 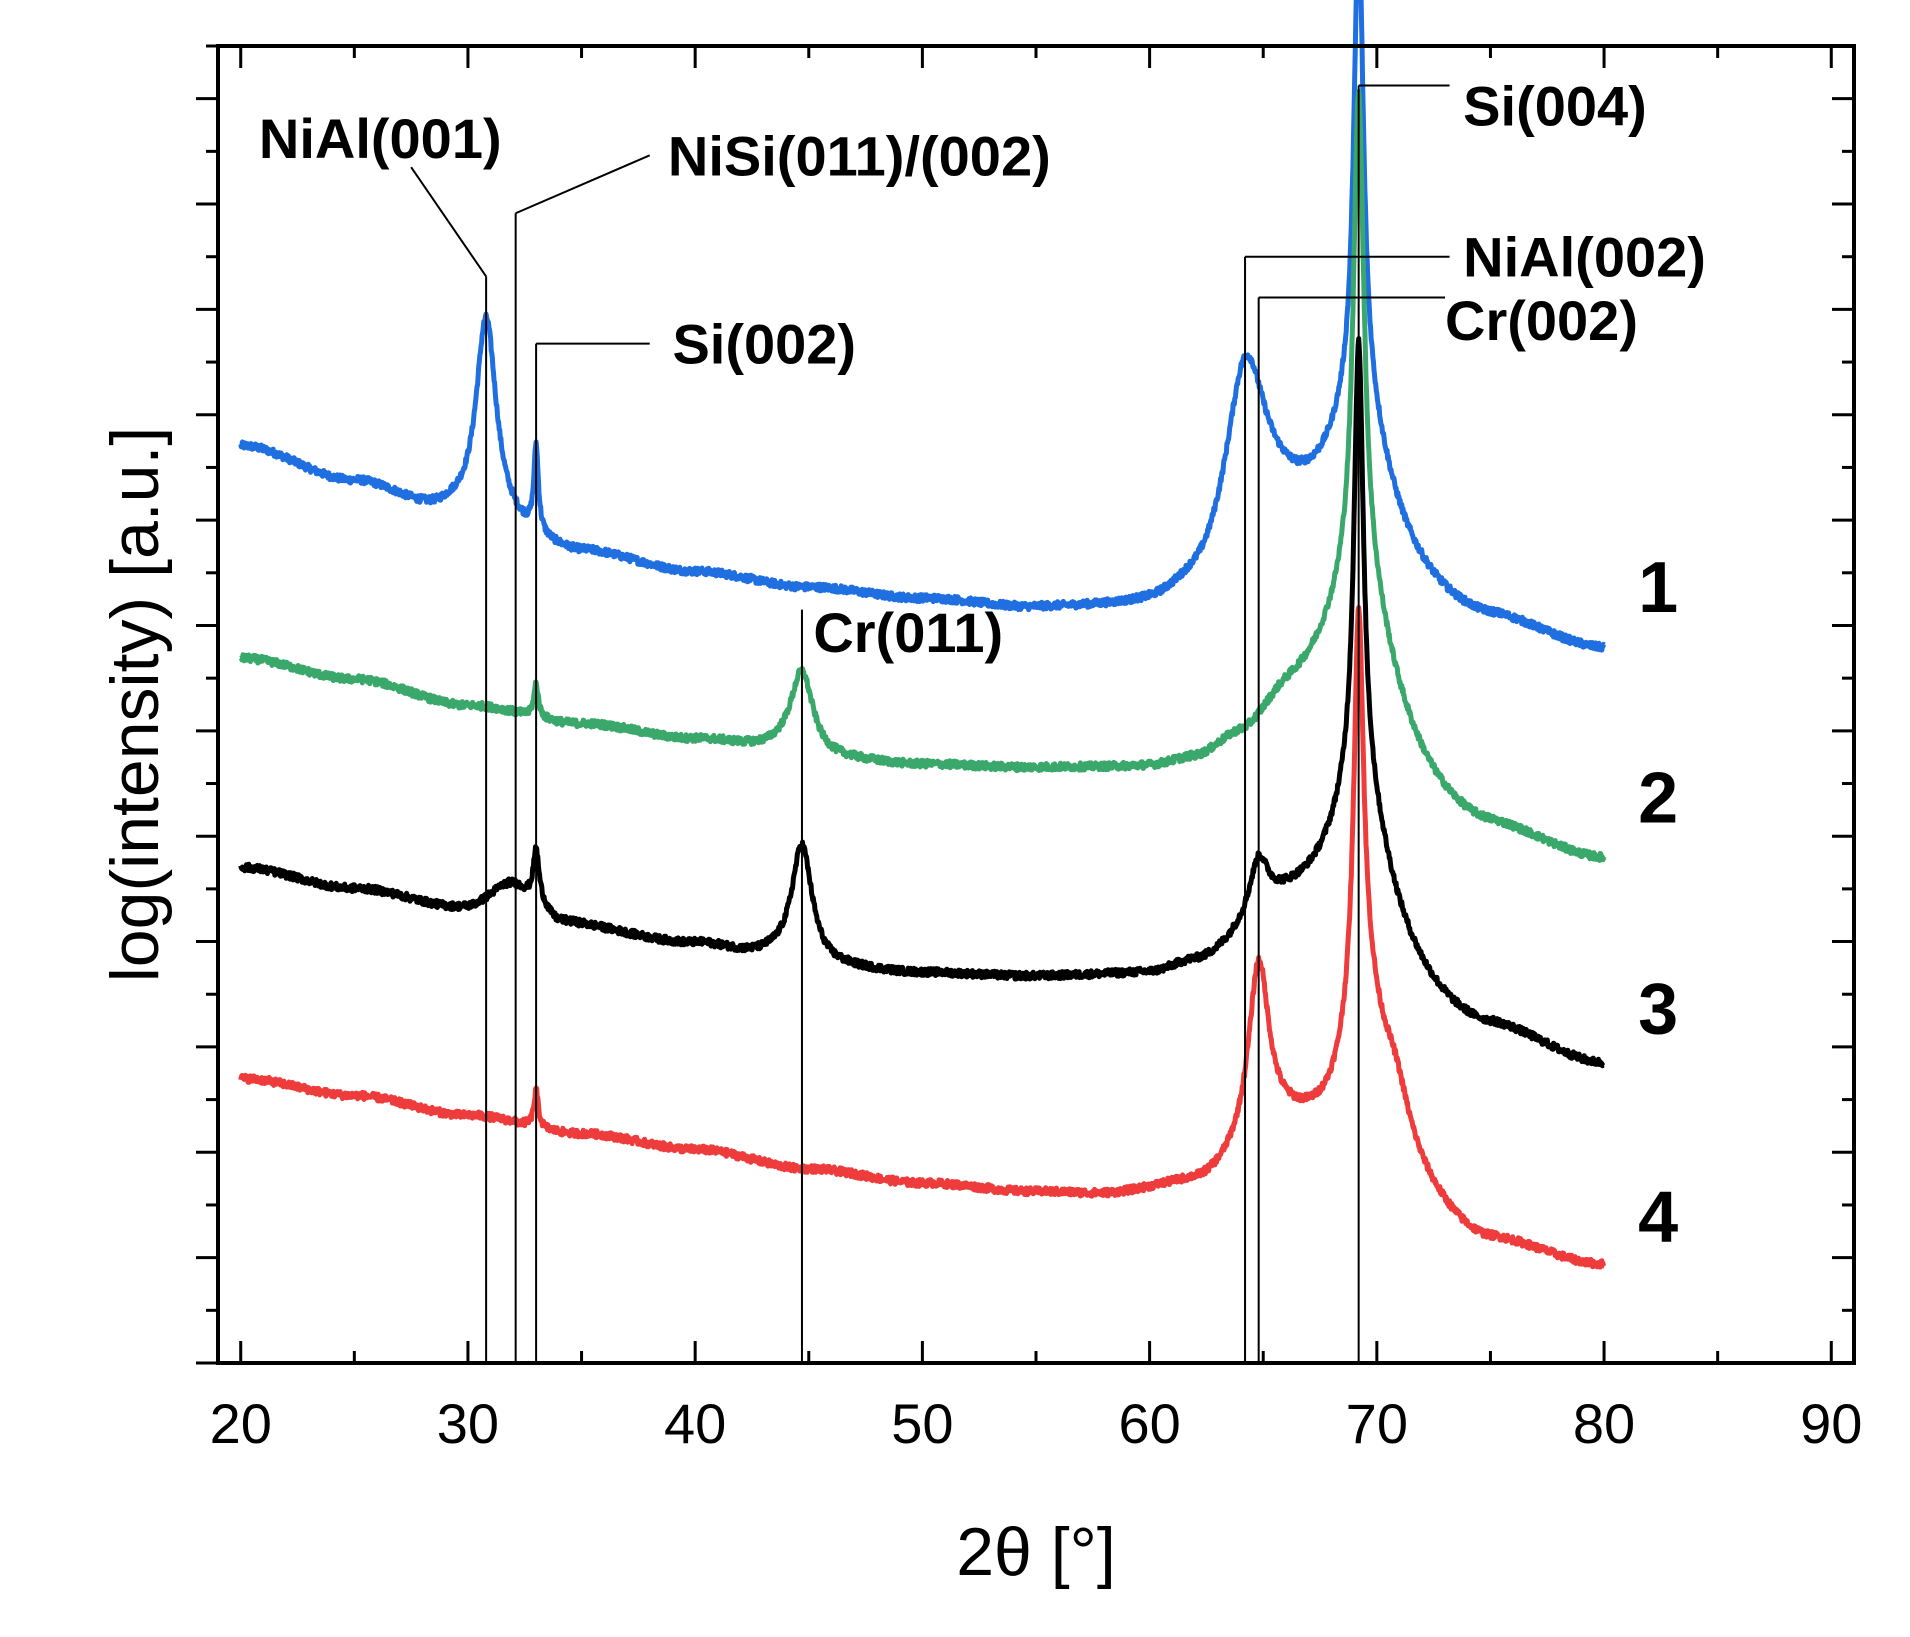 I want to click on annotation-label: Cr(011), so click(x=908, y=632).